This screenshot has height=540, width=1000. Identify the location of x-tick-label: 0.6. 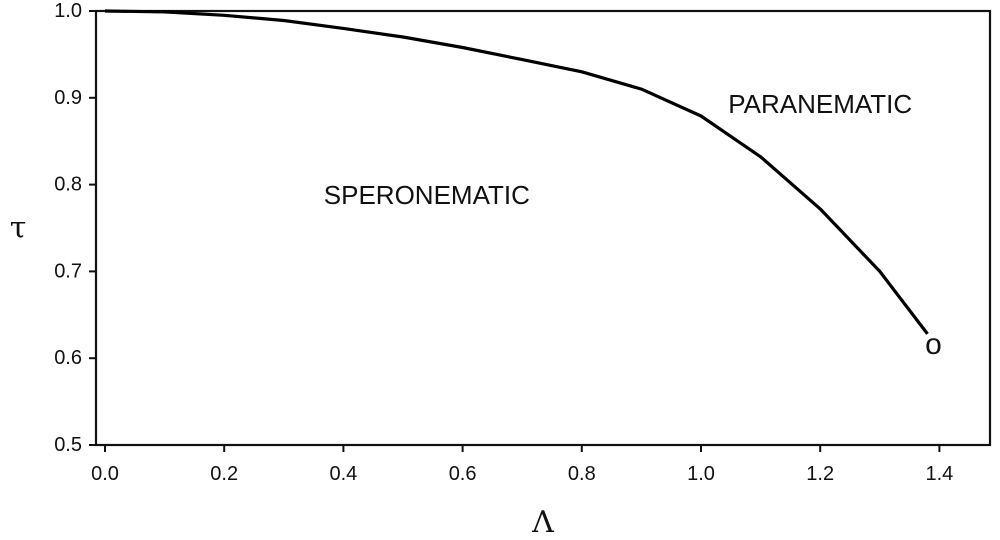
(463, 474).